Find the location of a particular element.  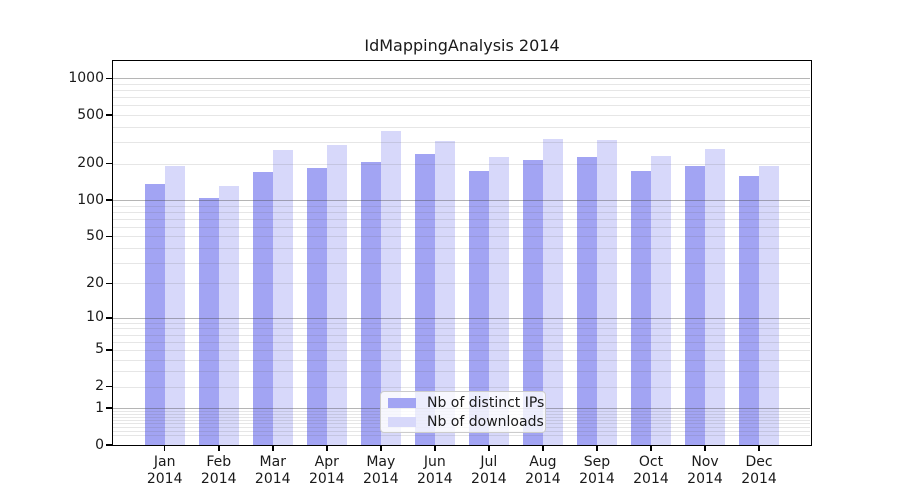

x-tick-label: Dec 2014 is located at coordinates (759, 470).